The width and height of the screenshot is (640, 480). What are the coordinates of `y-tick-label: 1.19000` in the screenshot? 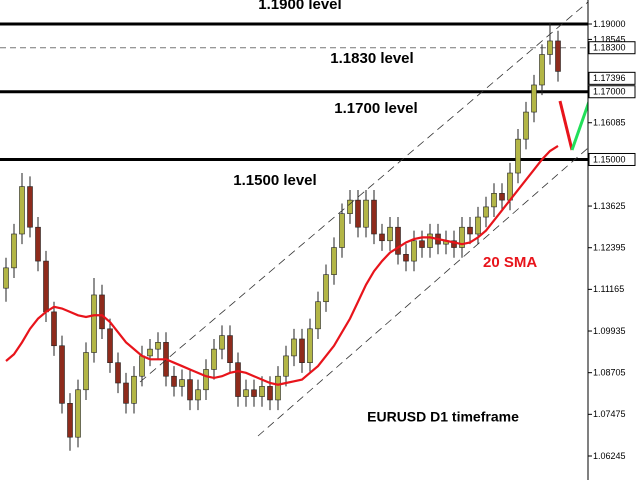 It's located at (609, 24).